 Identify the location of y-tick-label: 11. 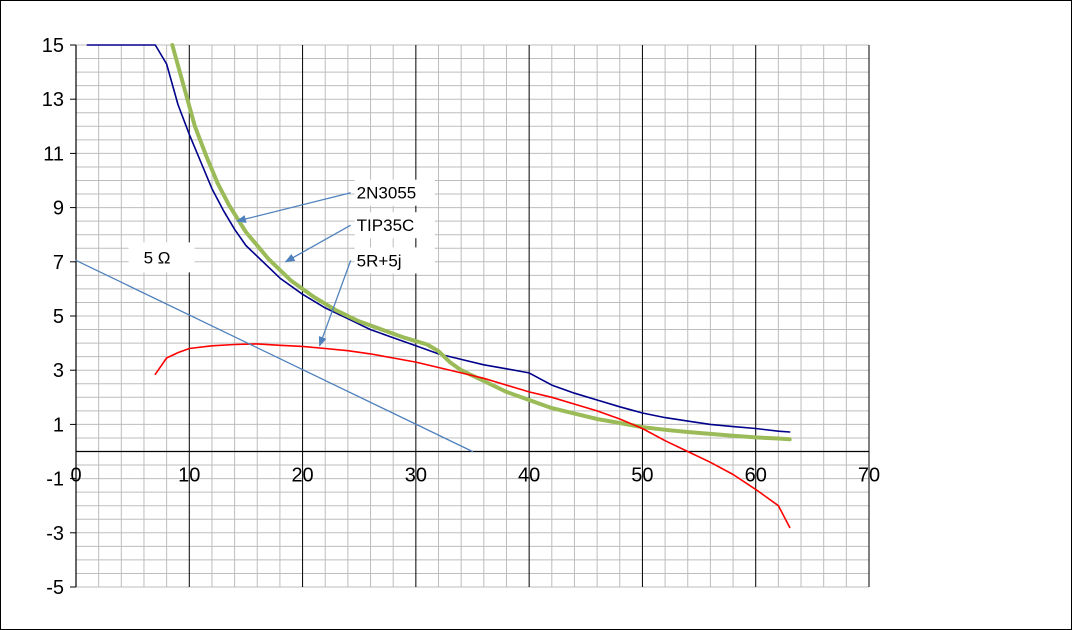
(53, 154).